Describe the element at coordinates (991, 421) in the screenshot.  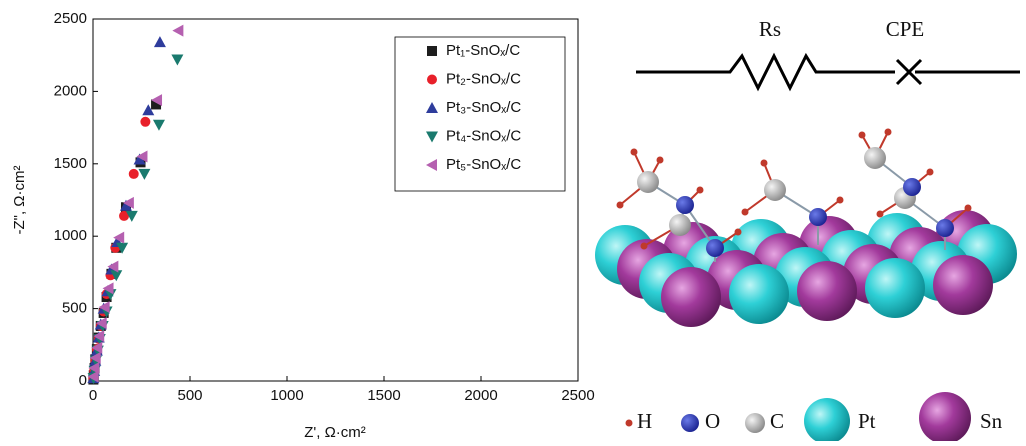
I see `key-label: Sn` at that location.